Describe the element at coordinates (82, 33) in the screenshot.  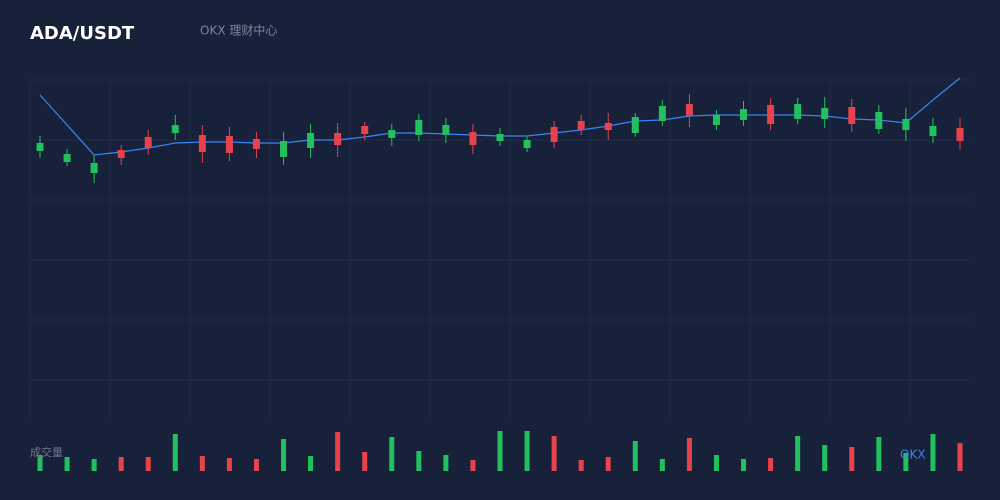
I see `chart-title: ADA/USDT` at that location.